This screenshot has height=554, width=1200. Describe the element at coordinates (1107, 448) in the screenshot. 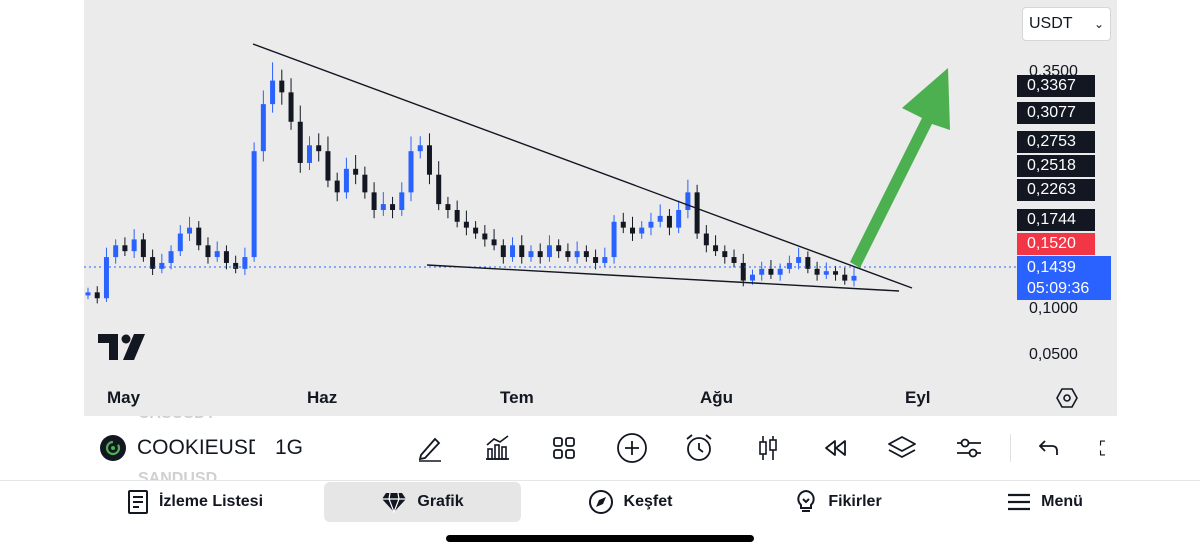

I see `fullscreen-icon` at that location.